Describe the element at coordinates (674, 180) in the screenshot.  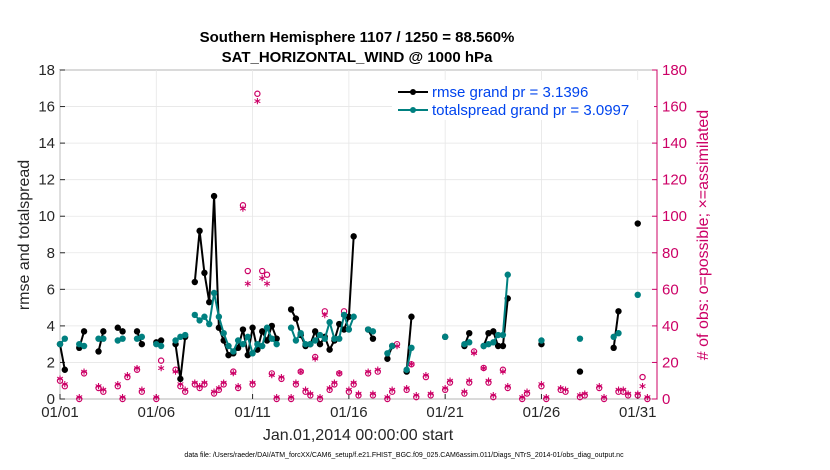
I see `y2-tick-label: 120` at that location.